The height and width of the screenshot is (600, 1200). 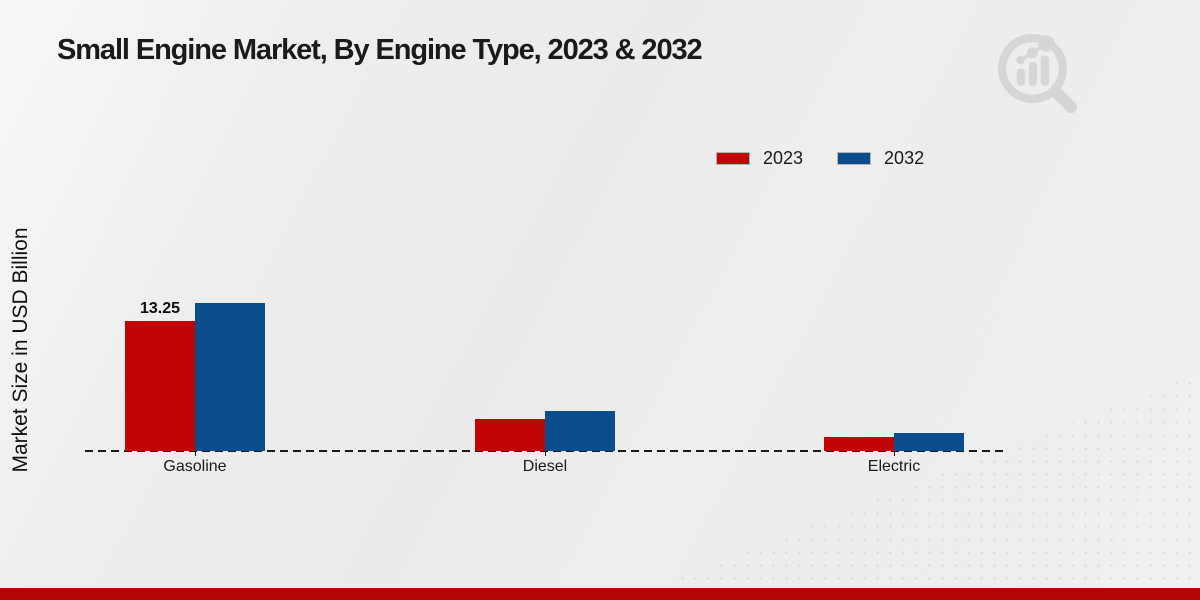 What do you see at coordinates (195, 466) in the screenshot?
I see `category-label-gasoline: Gasoline` at bounding box center [195, 466].